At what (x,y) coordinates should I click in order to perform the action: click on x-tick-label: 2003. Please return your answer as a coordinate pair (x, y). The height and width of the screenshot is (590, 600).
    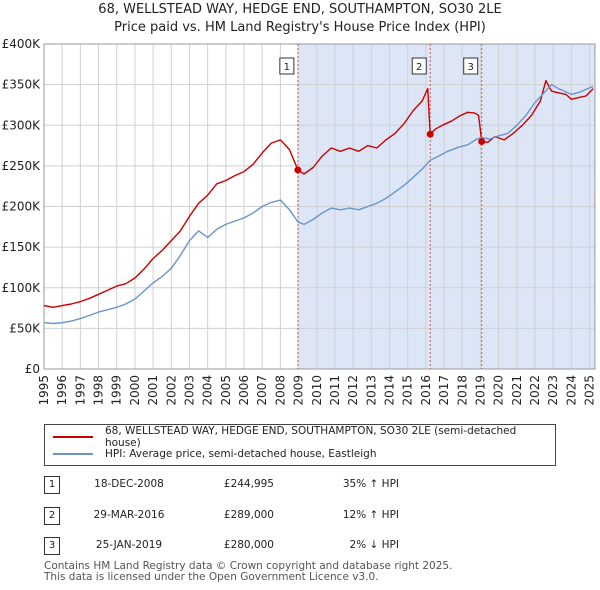
    Looking at the image, I should click on (189, 390).